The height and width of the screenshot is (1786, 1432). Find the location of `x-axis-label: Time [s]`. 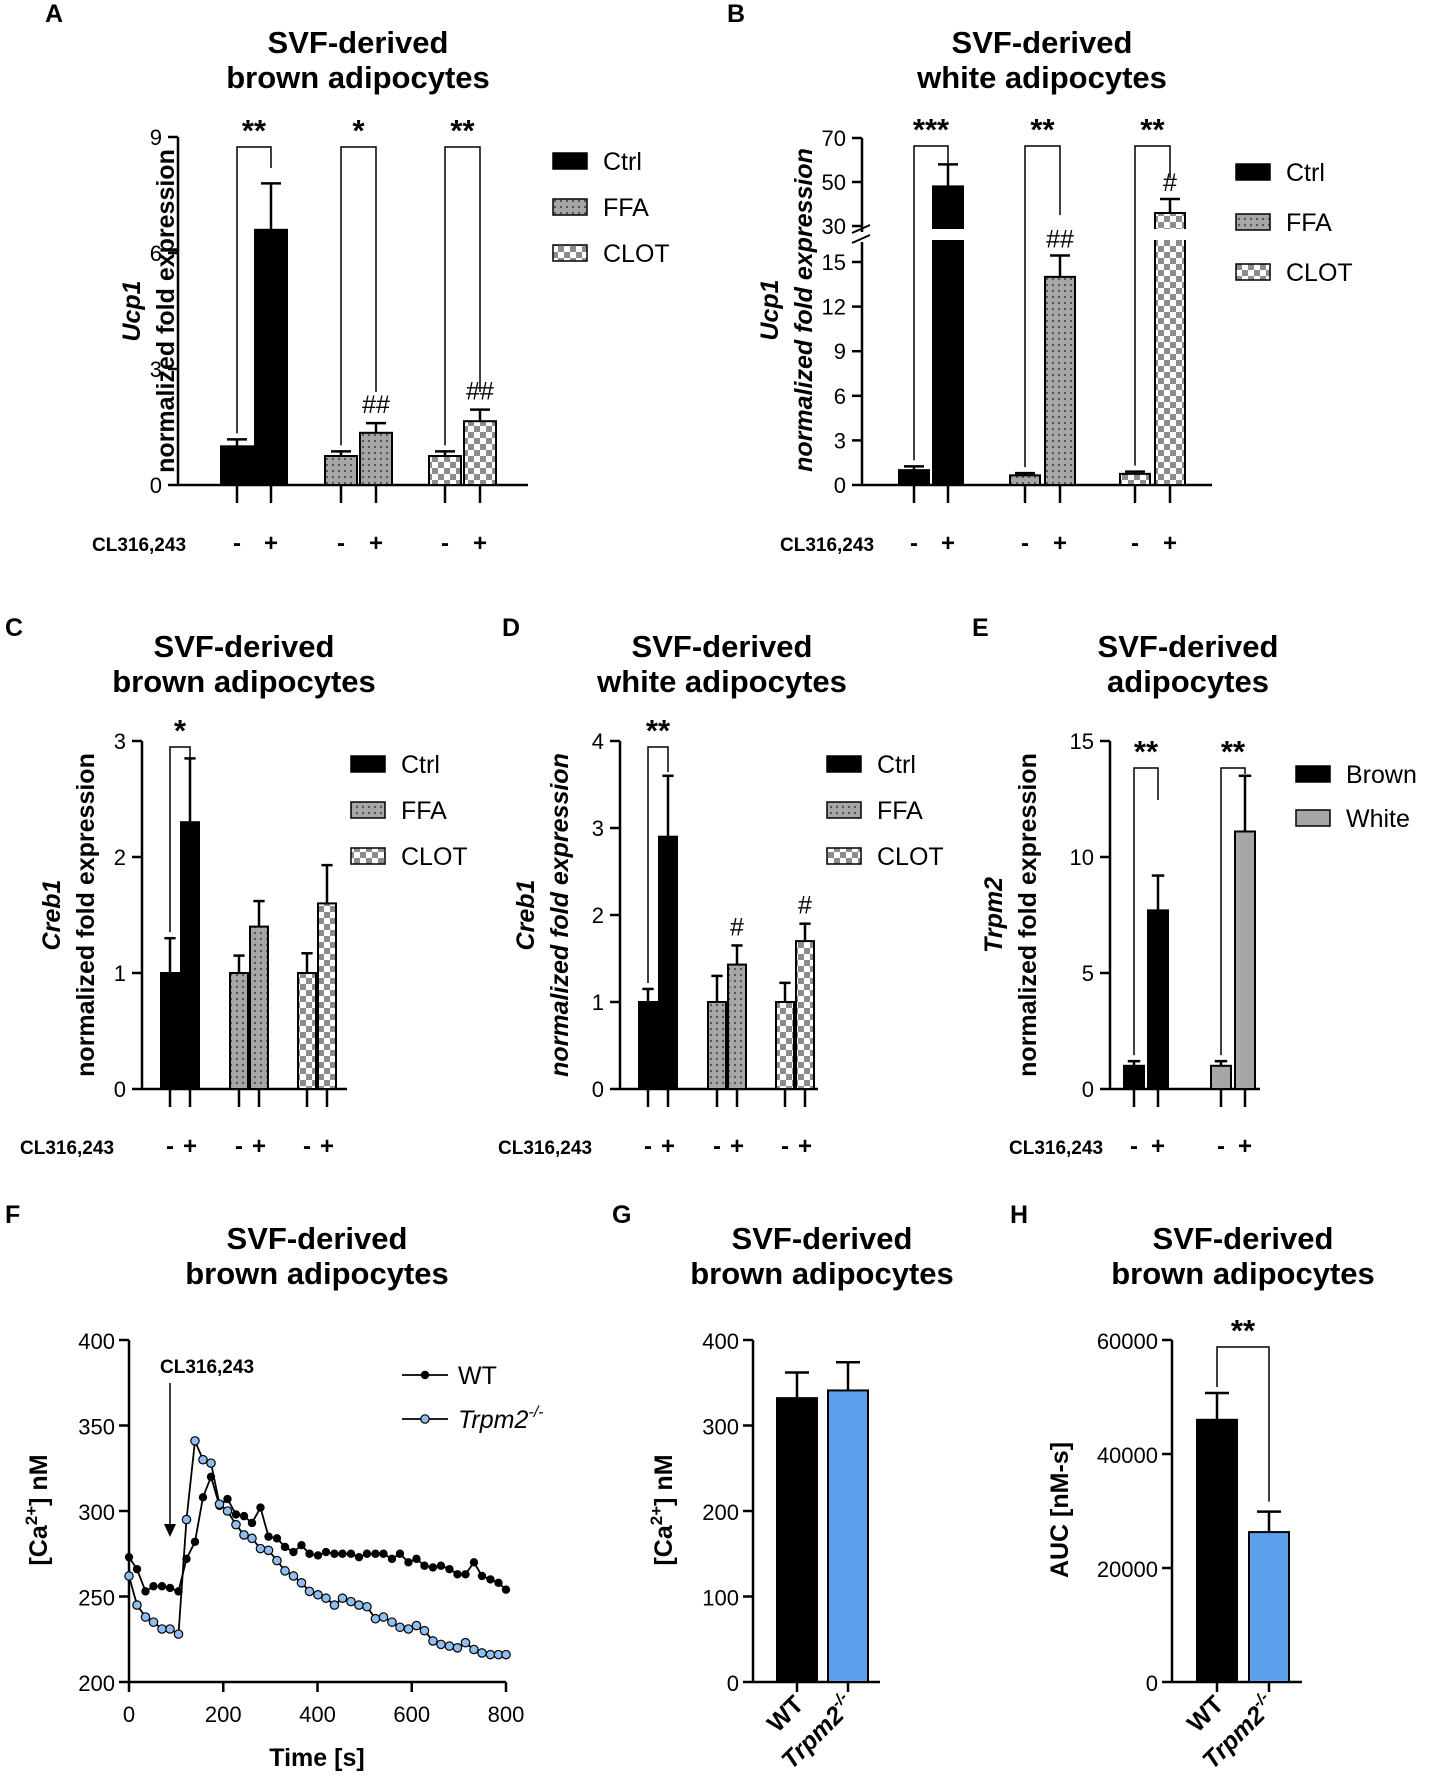

x-axis-label: Time [s] is located at coordinates (316, 1758).